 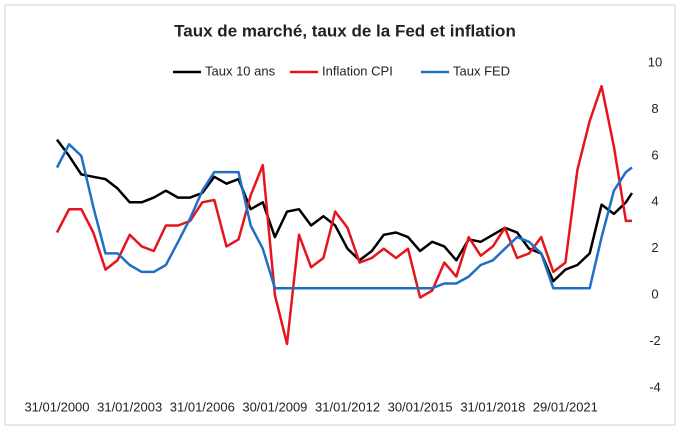 I want to click on x-tick-label: 31/01/2003, so click(x=129, y=406).